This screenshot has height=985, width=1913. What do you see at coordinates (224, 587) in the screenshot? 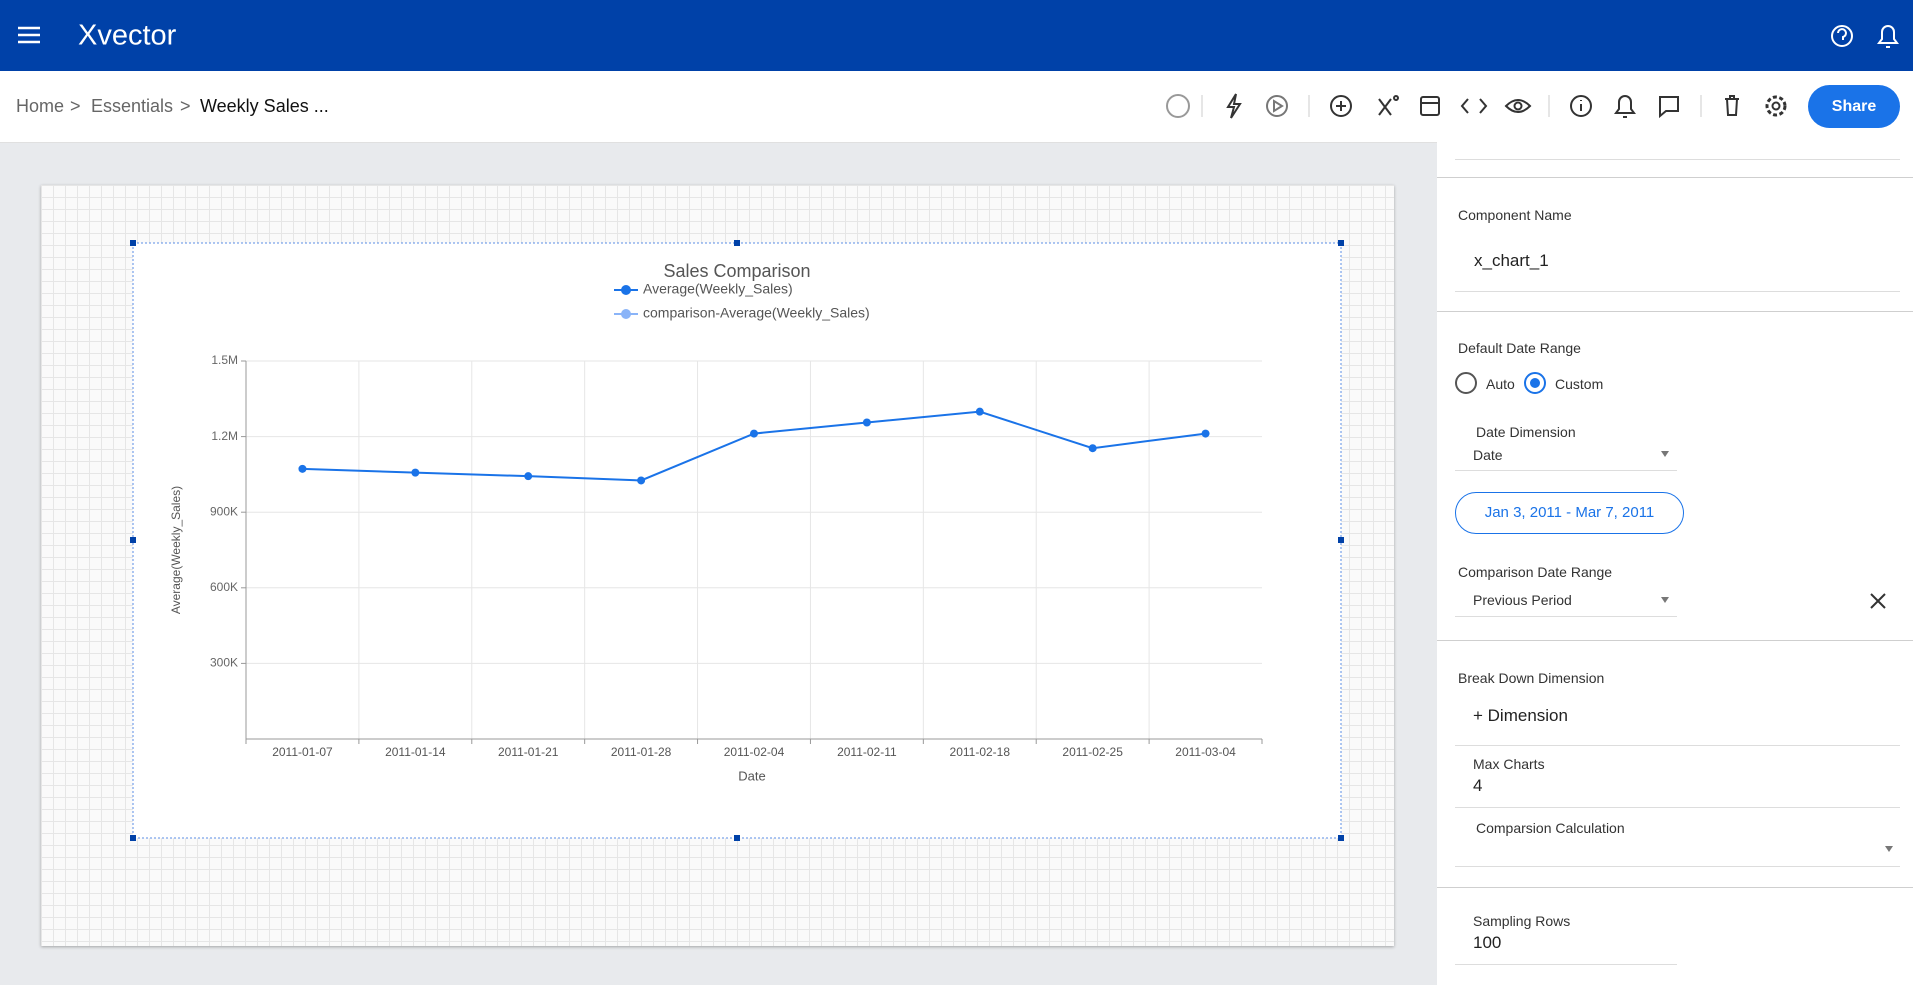
I see `y-tick-label: 600K` at bounding box center [224, 587].